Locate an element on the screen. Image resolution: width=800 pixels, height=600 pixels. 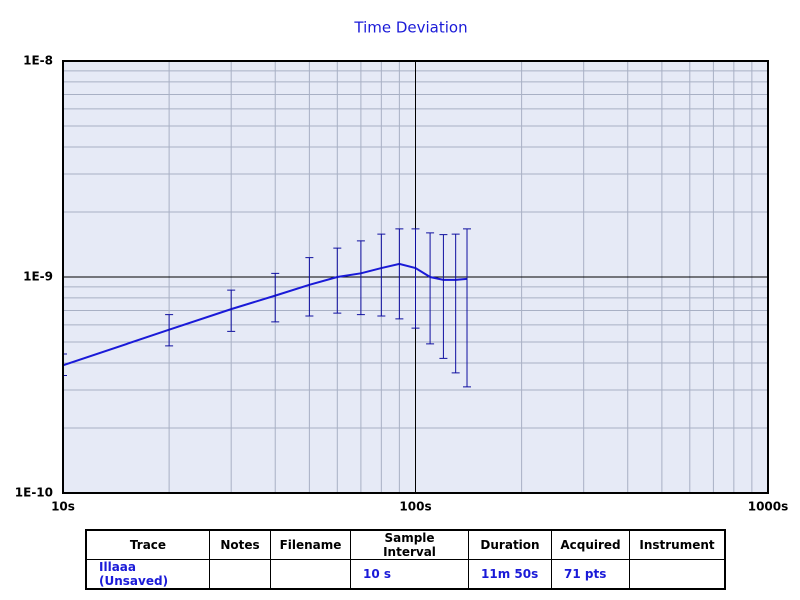
column-header: Filename is located at coordinates (310, 544).